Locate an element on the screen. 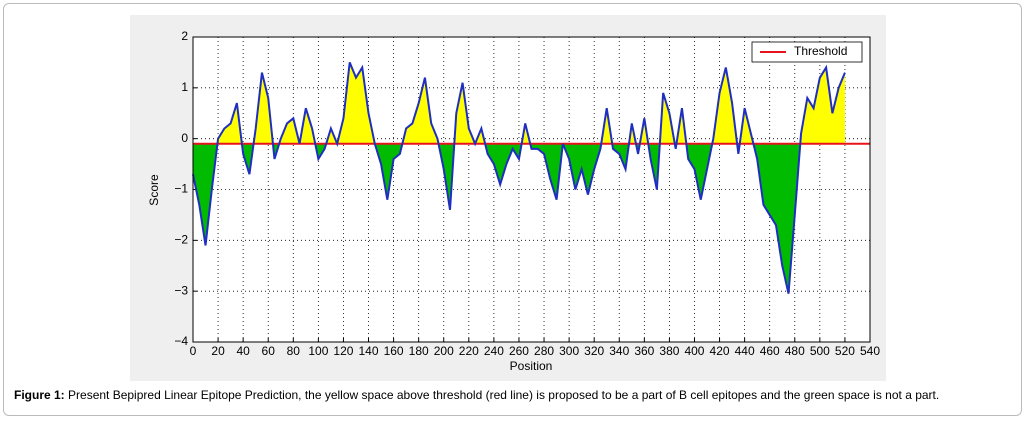  x-tick-label: 320 is located at coordinates (594, 351).